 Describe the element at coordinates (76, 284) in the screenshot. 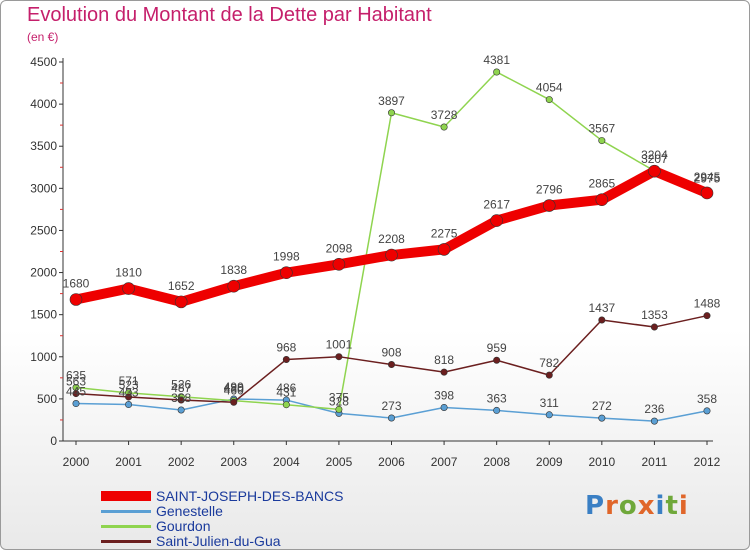

I see `data-label: 1680` at that location.